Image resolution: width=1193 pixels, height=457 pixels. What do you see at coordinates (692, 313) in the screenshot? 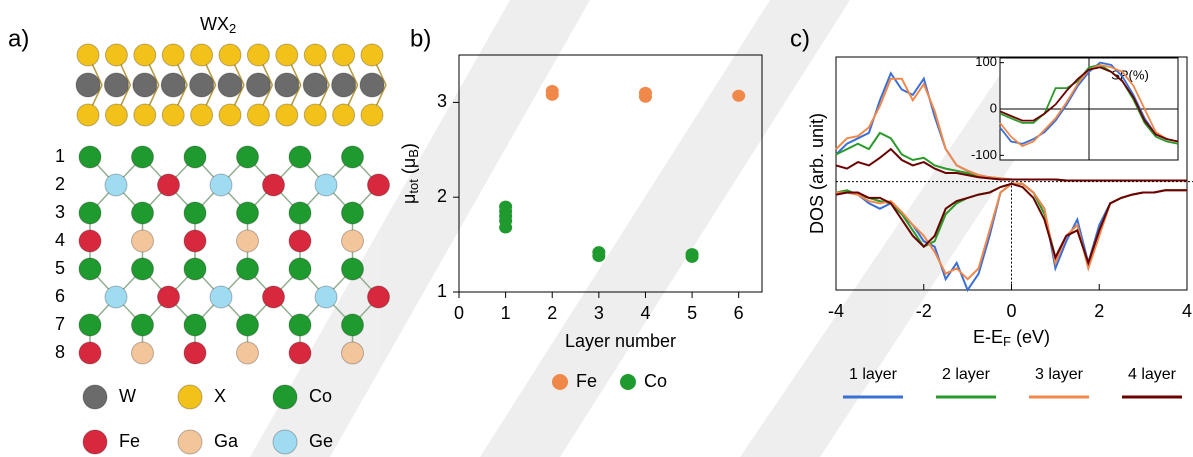
I see `x-tick-label: 5` at bounding box center [692, 313].